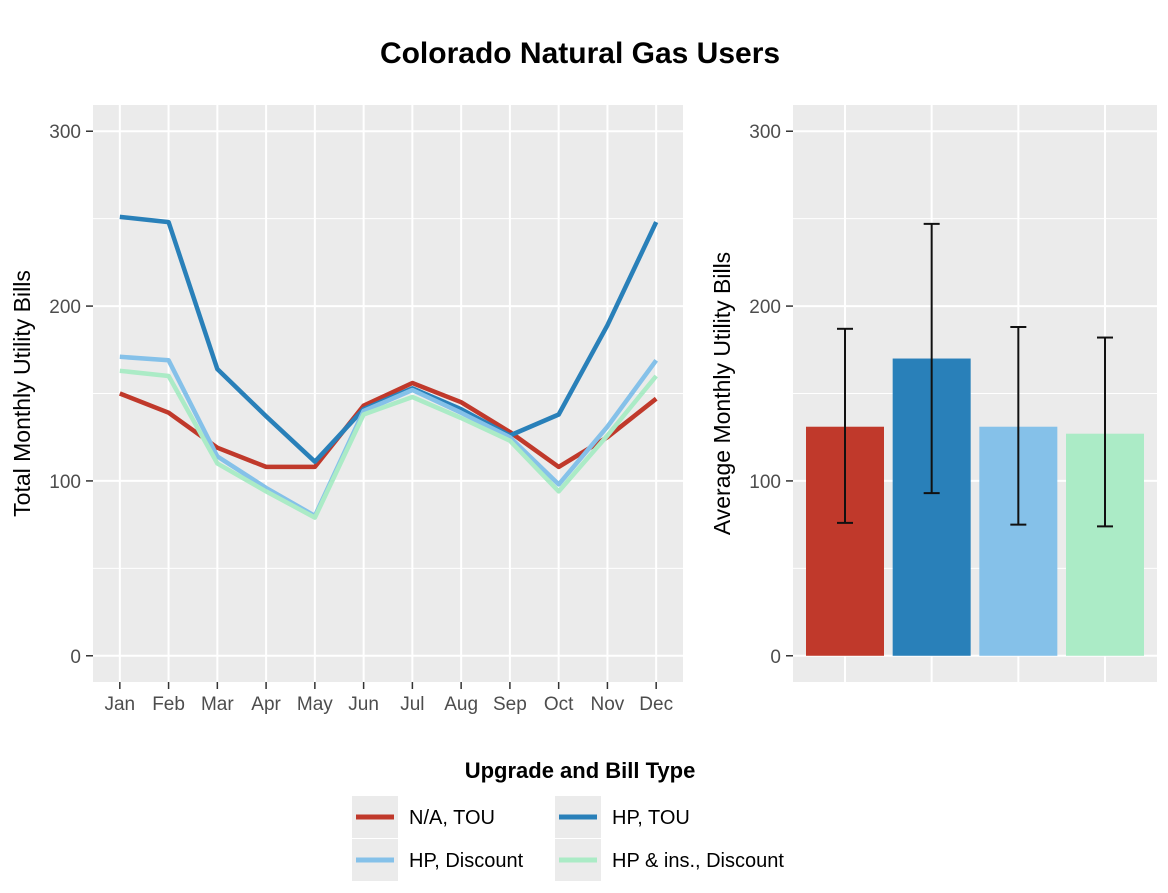 Image resolution: width=1168 pixels, height=893 pixels. What do you see at coordinates (698, 861) in the screenshot?
I see `legend-label: HP & ins., Discount` at bounding box center [698, 861].